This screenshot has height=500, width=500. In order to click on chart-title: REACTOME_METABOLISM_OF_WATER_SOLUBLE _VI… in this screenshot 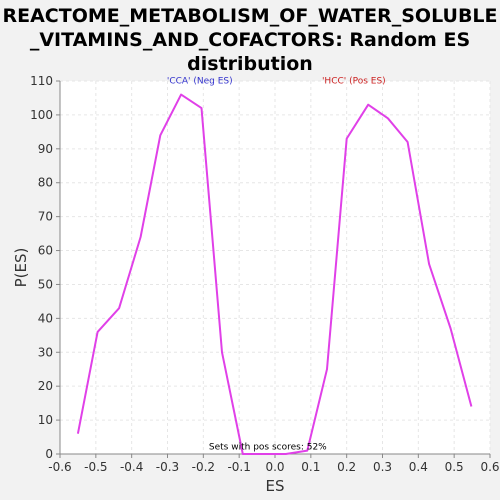, I will do `click(250, 40)`.